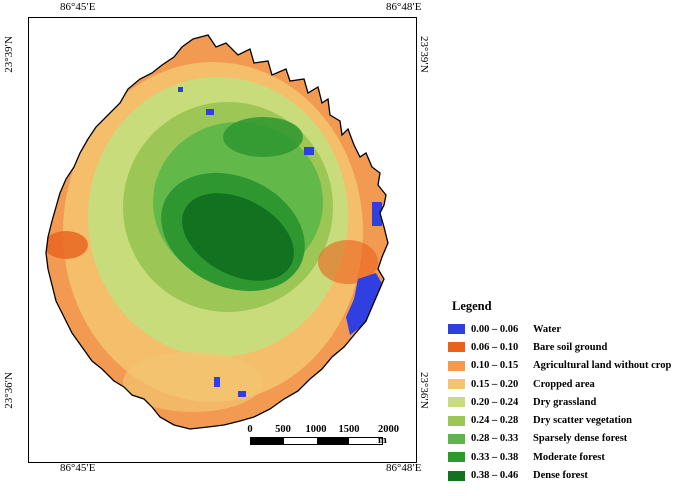 The image size is (675, 496). I want to click on coord-top-right: 86°48′E, so click(404, 7).